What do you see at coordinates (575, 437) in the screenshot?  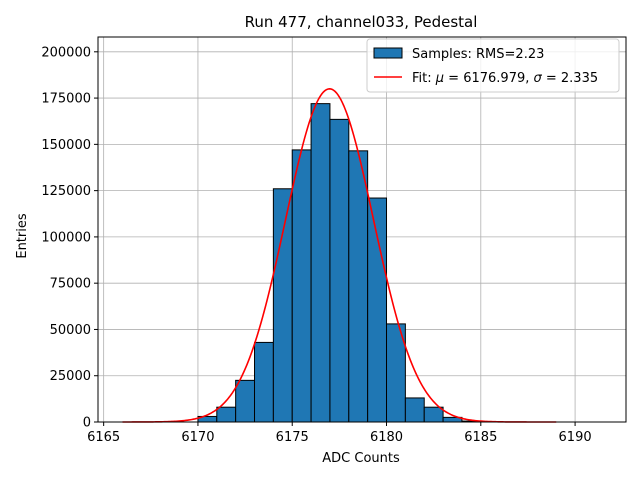 I see `x-tick-label: 6190` at bounding box center [575, 437].